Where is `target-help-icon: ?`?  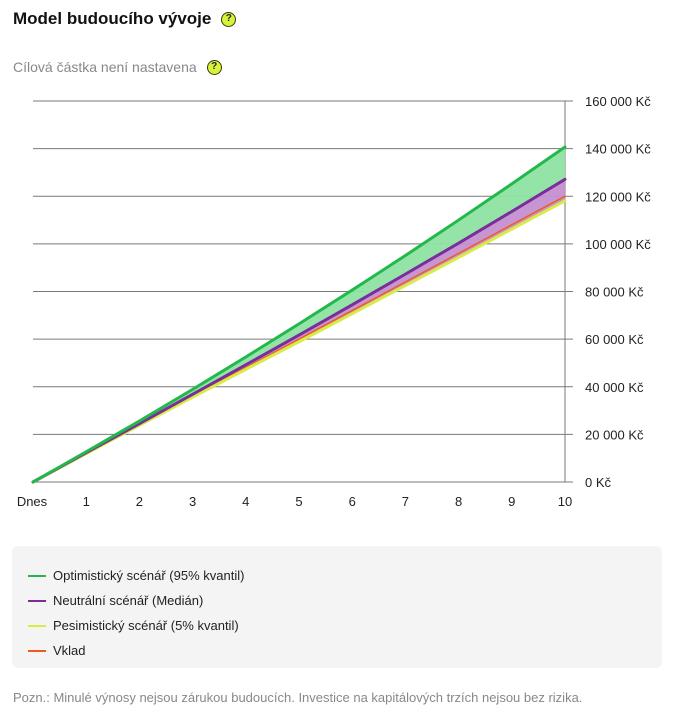
target-help-icon: ? is located at coordinates (214, 67).